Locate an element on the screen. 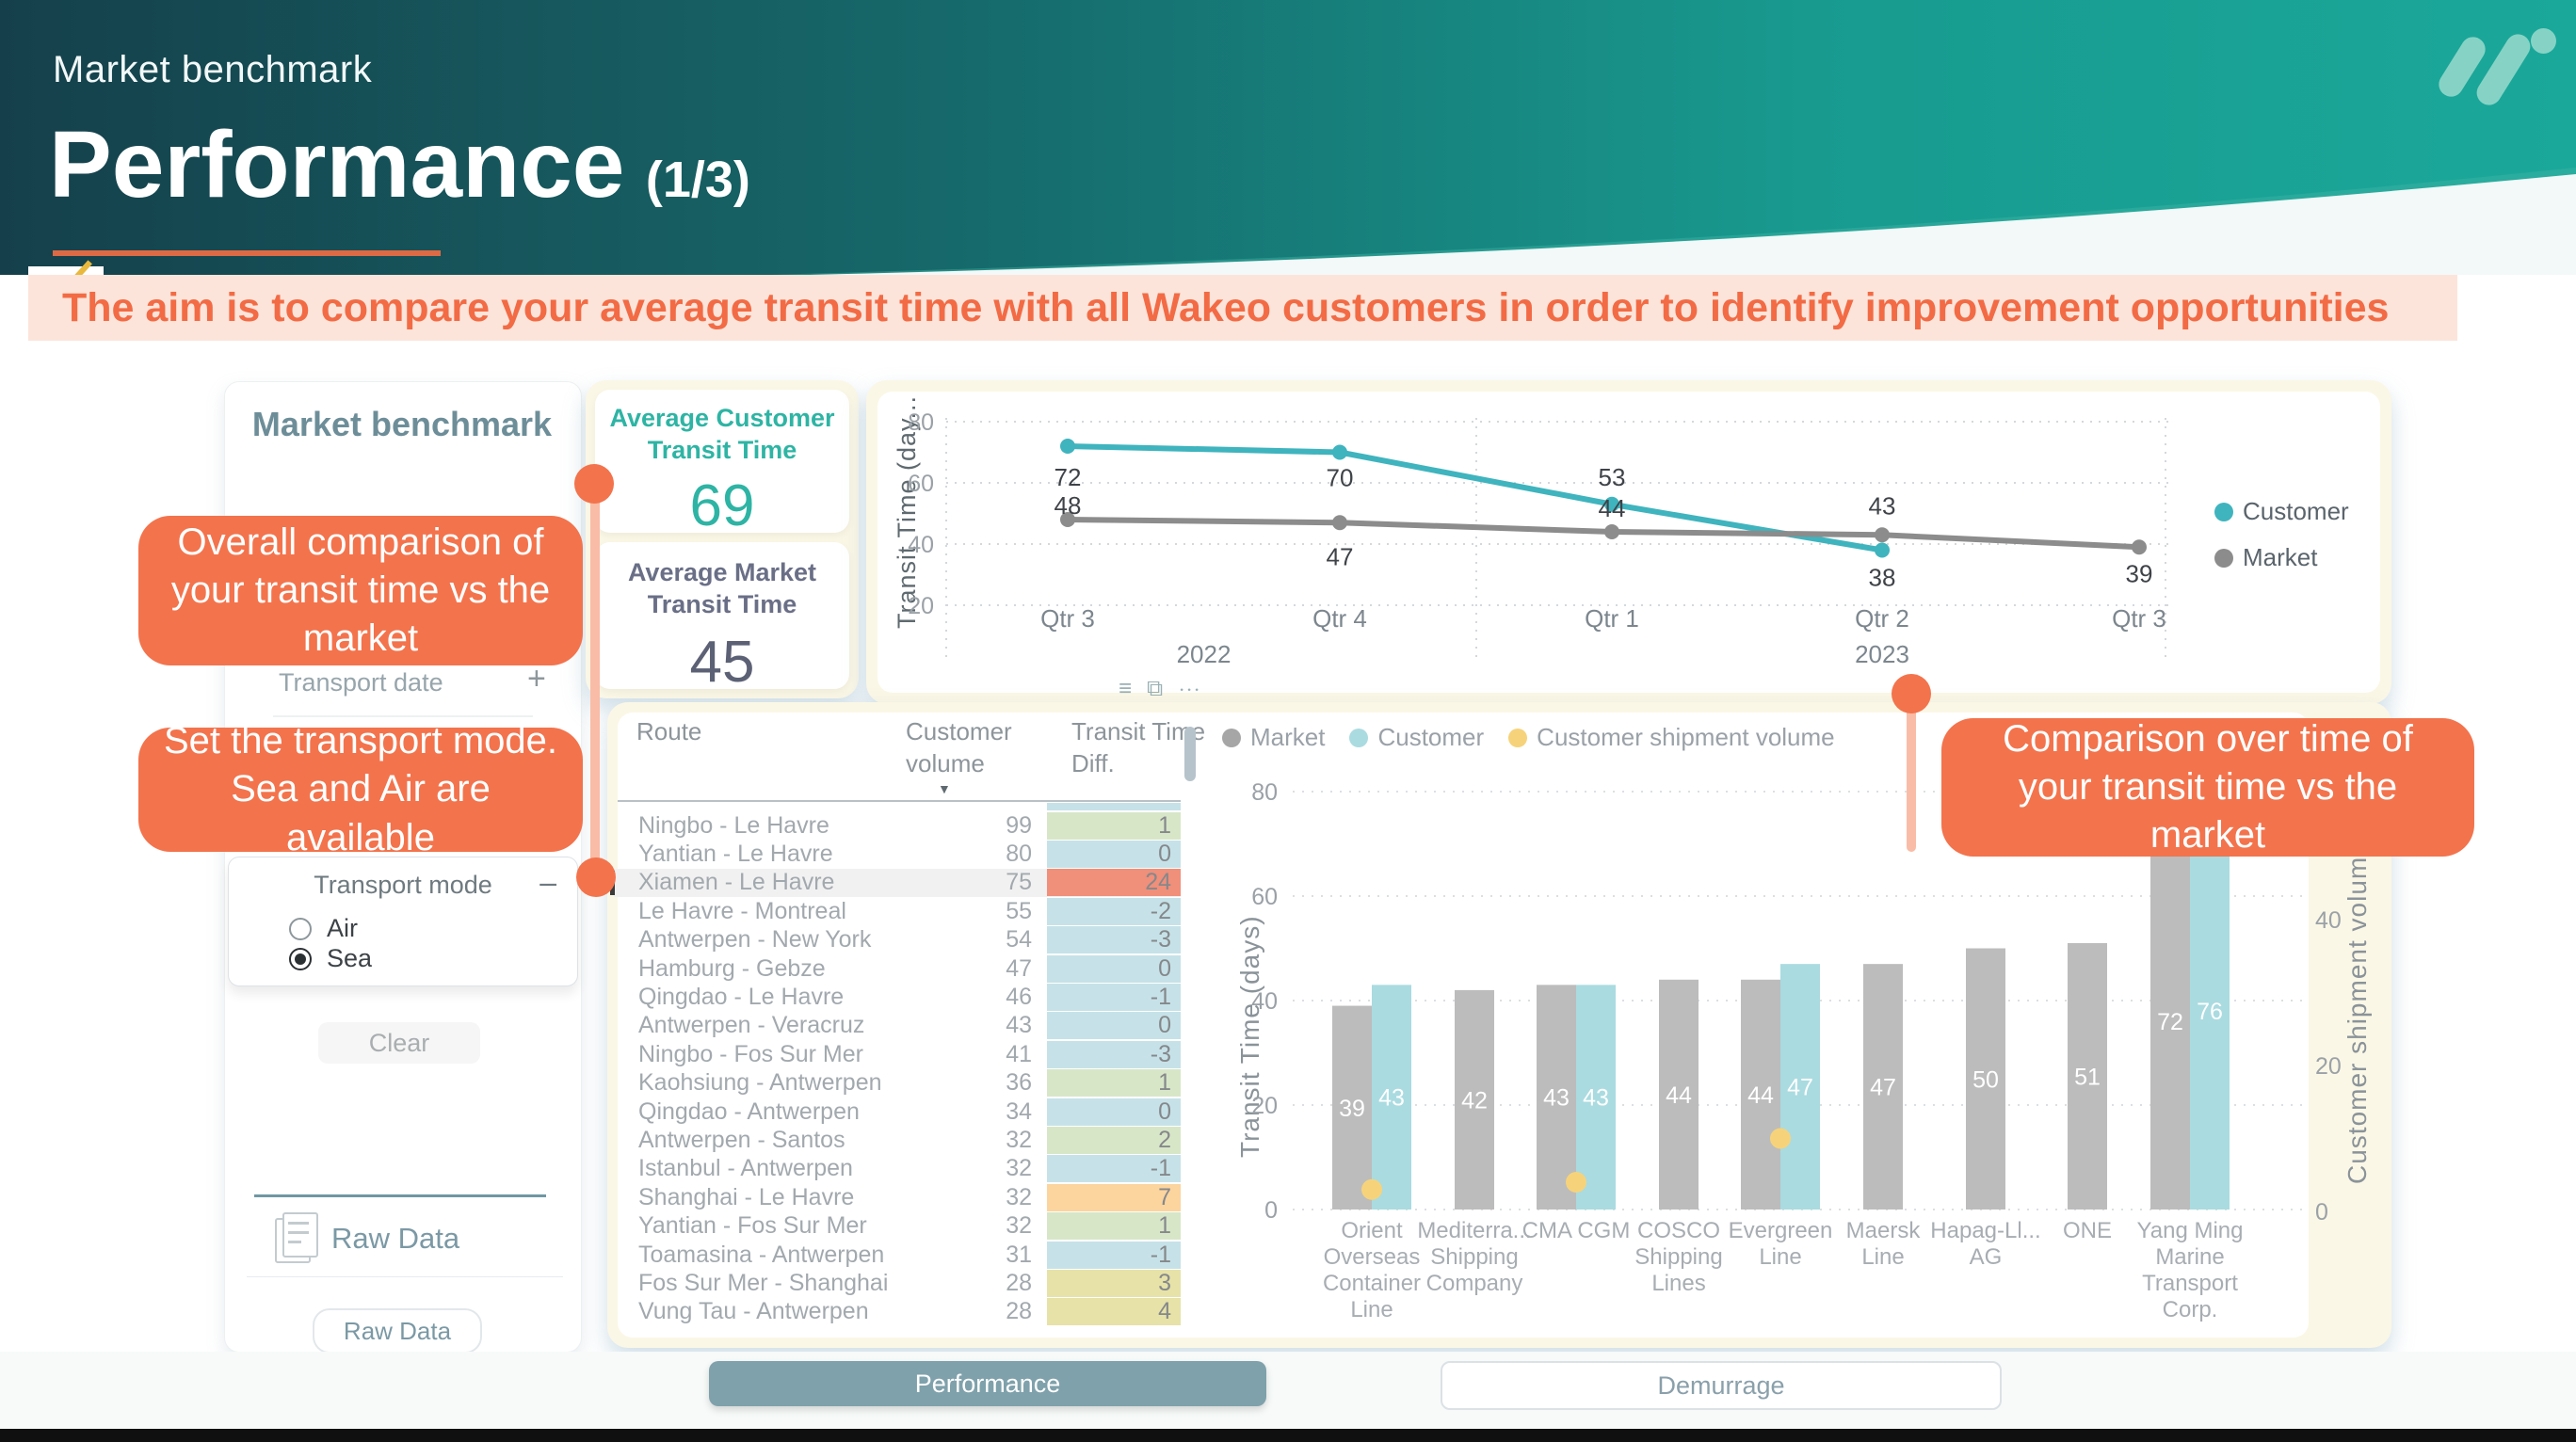 This screenshot has height=1442, width=2576. col-volume-line1: Customer is located at coordinates (959, 731).